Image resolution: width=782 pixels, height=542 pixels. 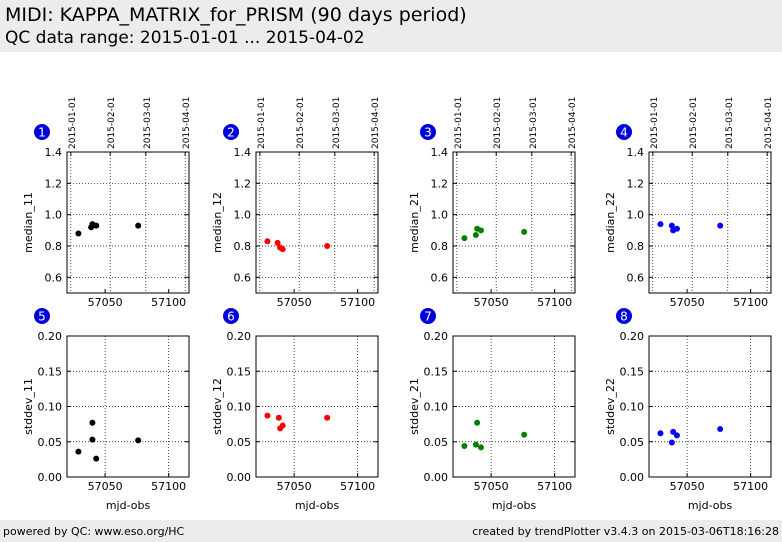 What do you see at coordinates (610, 406) in the screenshot?
I see `y-axis-label: stddev_22` at bounding box center [610, 406].